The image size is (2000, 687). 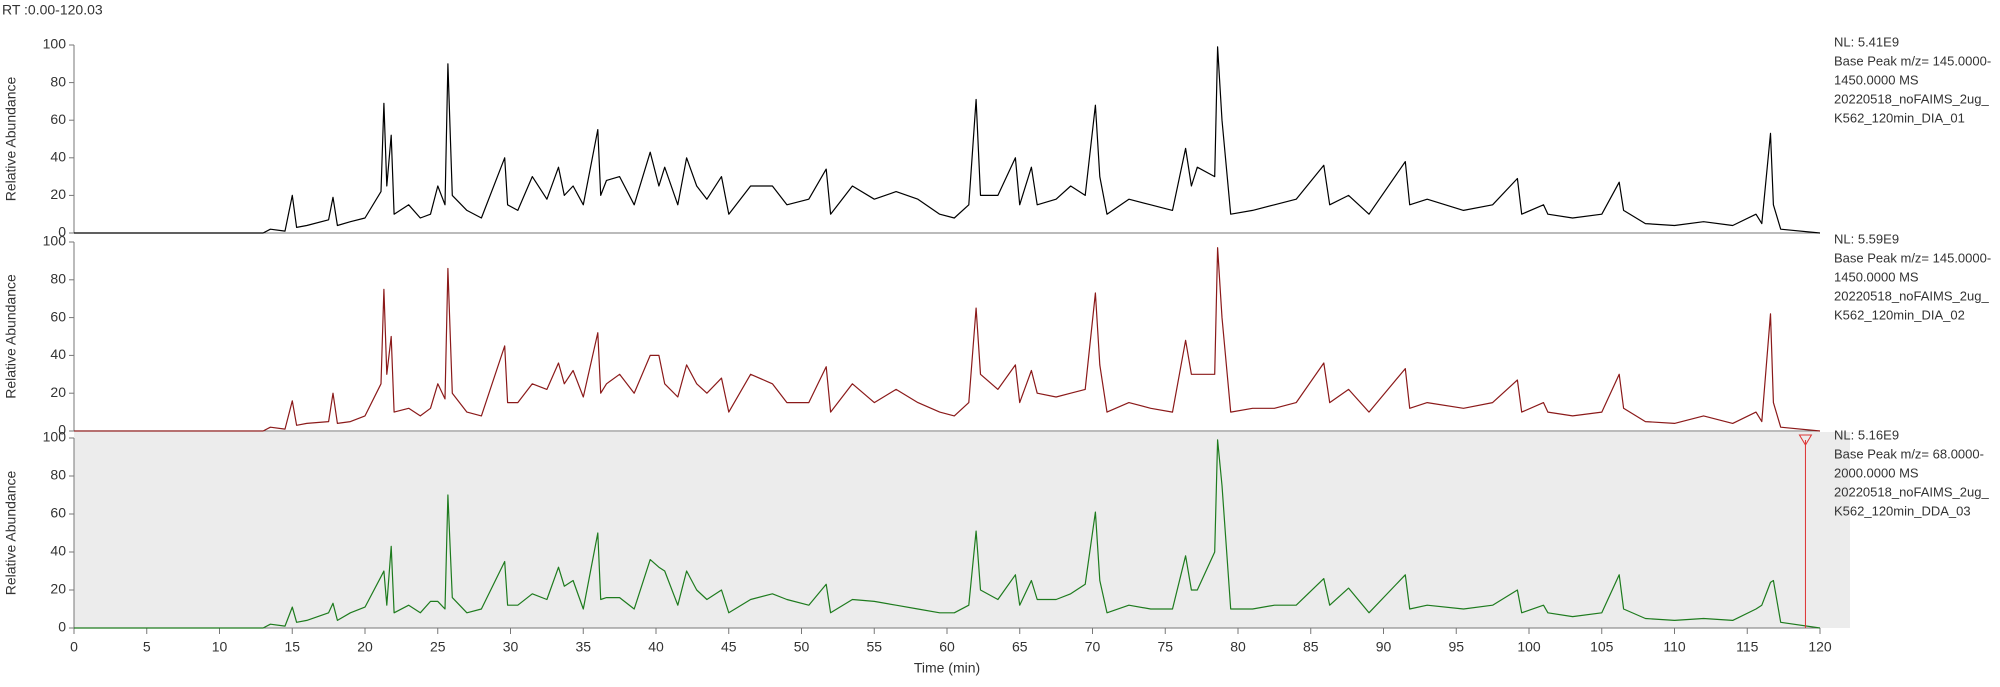 I want to click on x-tick-label: 85, so click(x=1311, y=647).